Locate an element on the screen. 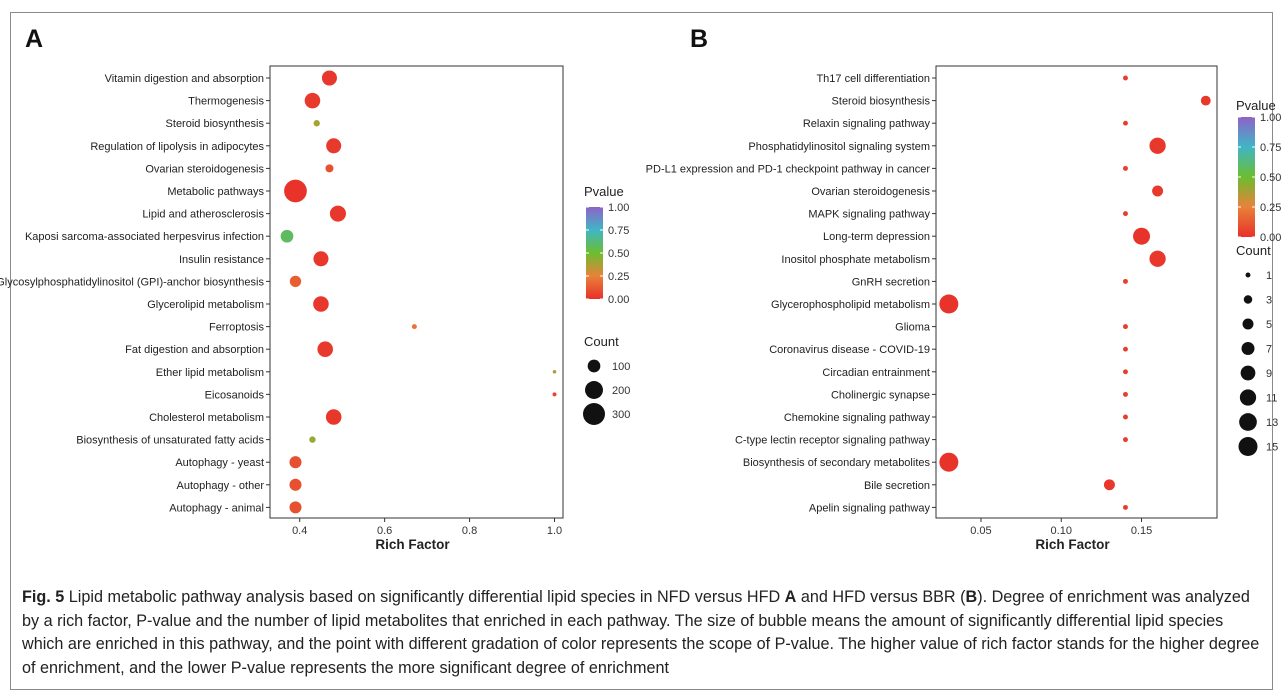 The height and width of the screenshot is (697, 1285). count-legend-label: 7 is located at coordinates (1269, 350).